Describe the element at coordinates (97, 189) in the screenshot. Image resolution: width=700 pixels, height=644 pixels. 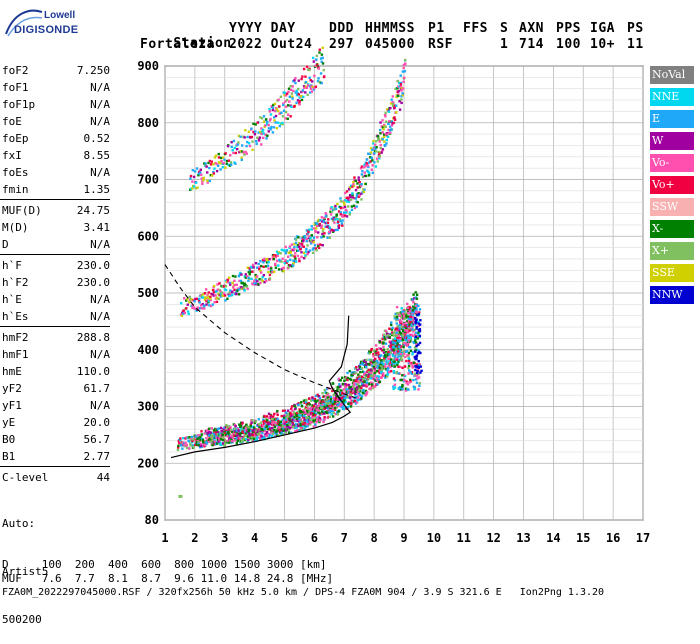
I see `param-value: 1.35` at that location.